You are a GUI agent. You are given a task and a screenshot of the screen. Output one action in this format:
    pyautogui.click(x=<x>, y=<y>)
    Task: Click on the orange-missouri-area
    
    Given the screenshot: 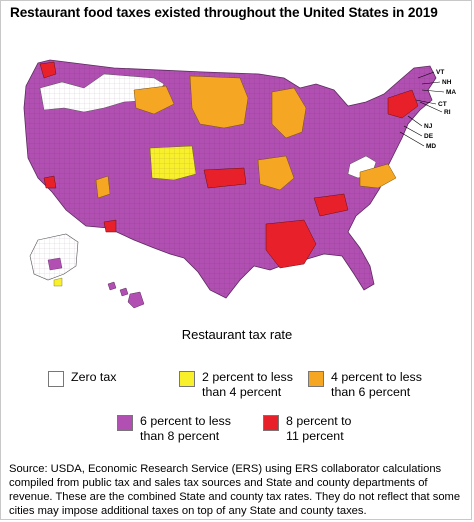 What is the action you would take?
    pyautogui.click(x=276, y=173)
    